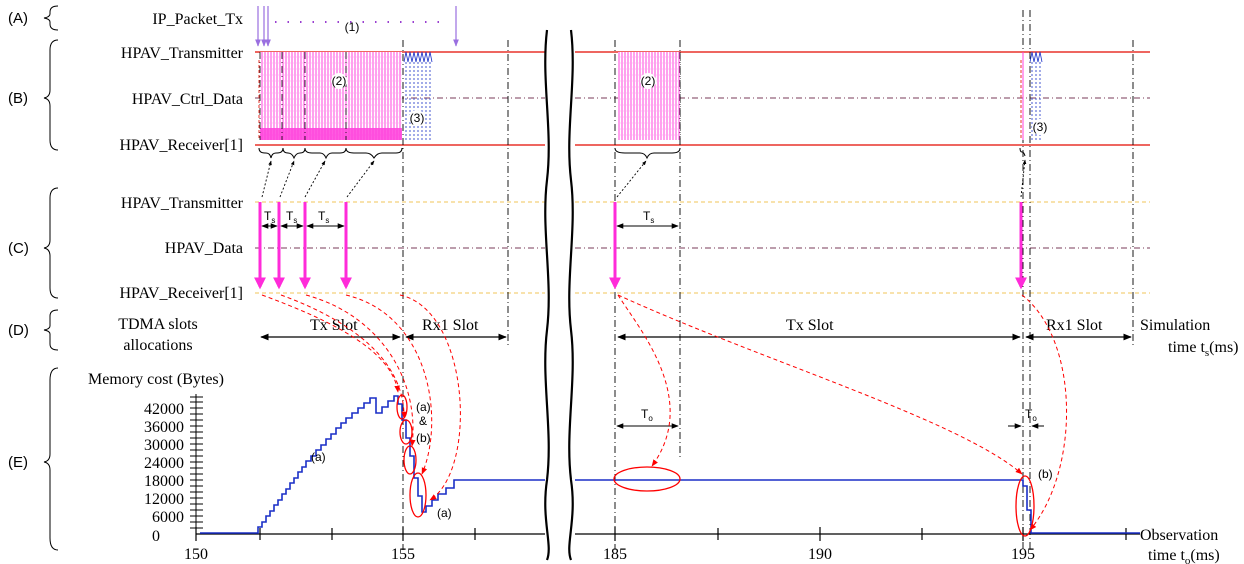  I want to click on lane-label-c-data: HPAV_Data, so click(204, 248).